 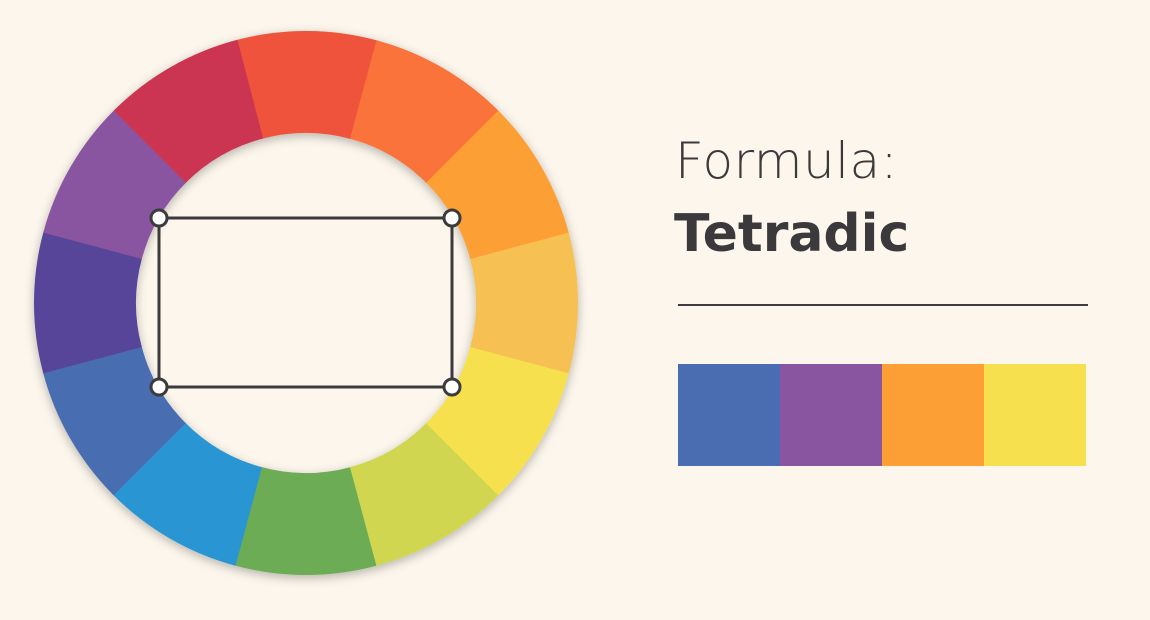 What do you see at coordinates (792, 234) in the screenshot?
I see `formula-name: Tetradic` at bounding box center [792, 234].